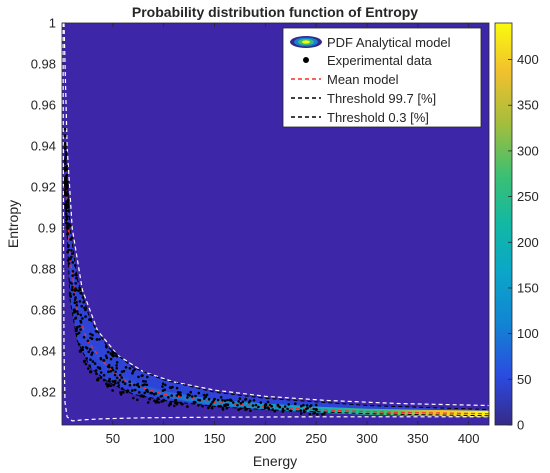 This screenshot has width=550, height=473. I want to click on y-tick-label: 0.86, so click(43, 310).